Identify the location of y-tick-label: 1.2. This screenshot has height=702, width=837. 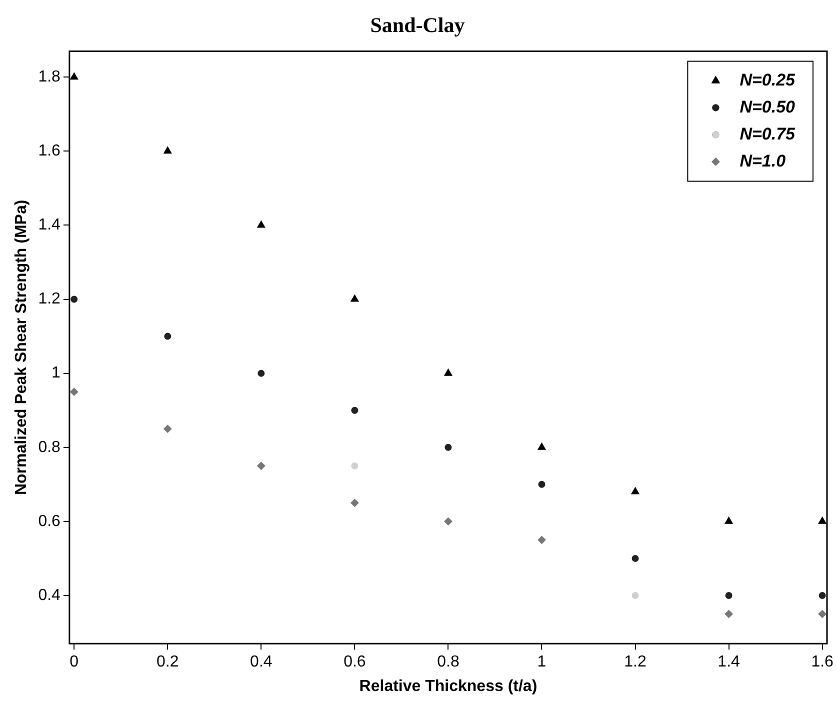
(49, 299).